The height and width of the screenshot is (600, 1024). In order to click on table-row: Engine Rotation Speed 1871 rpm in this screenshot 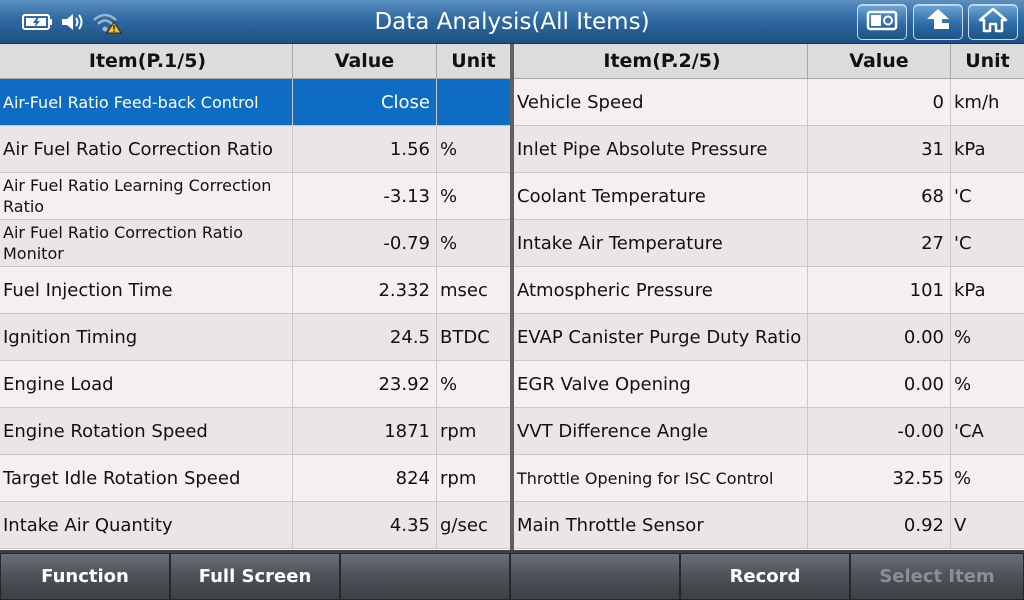, I will do `click(255, 431)`.